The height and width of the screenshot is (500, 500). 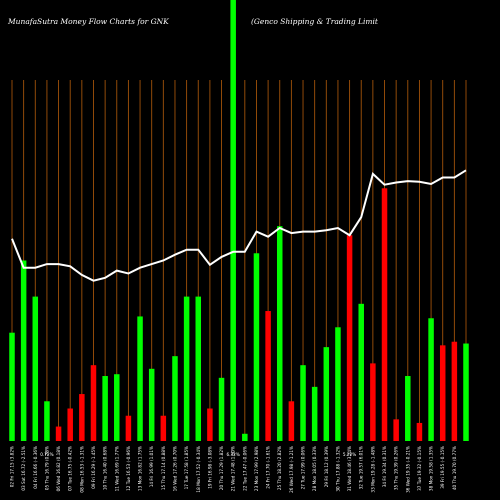 I want to click on x-tick-label: 17 Tue 17.58 (1.85%, so click(x=186, y=467).